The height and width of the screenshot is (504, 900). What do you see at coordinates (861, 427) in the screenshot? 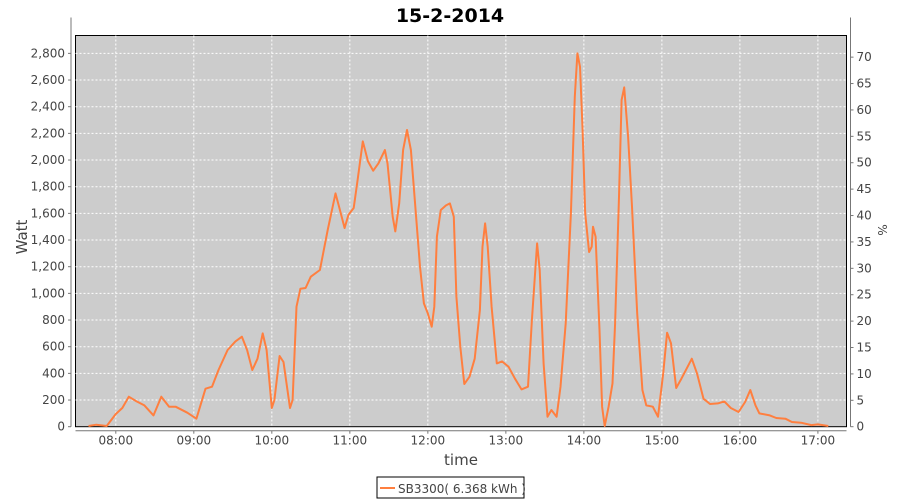
I see `y-right-tick-label: 0` at bounding box center [861, 427].